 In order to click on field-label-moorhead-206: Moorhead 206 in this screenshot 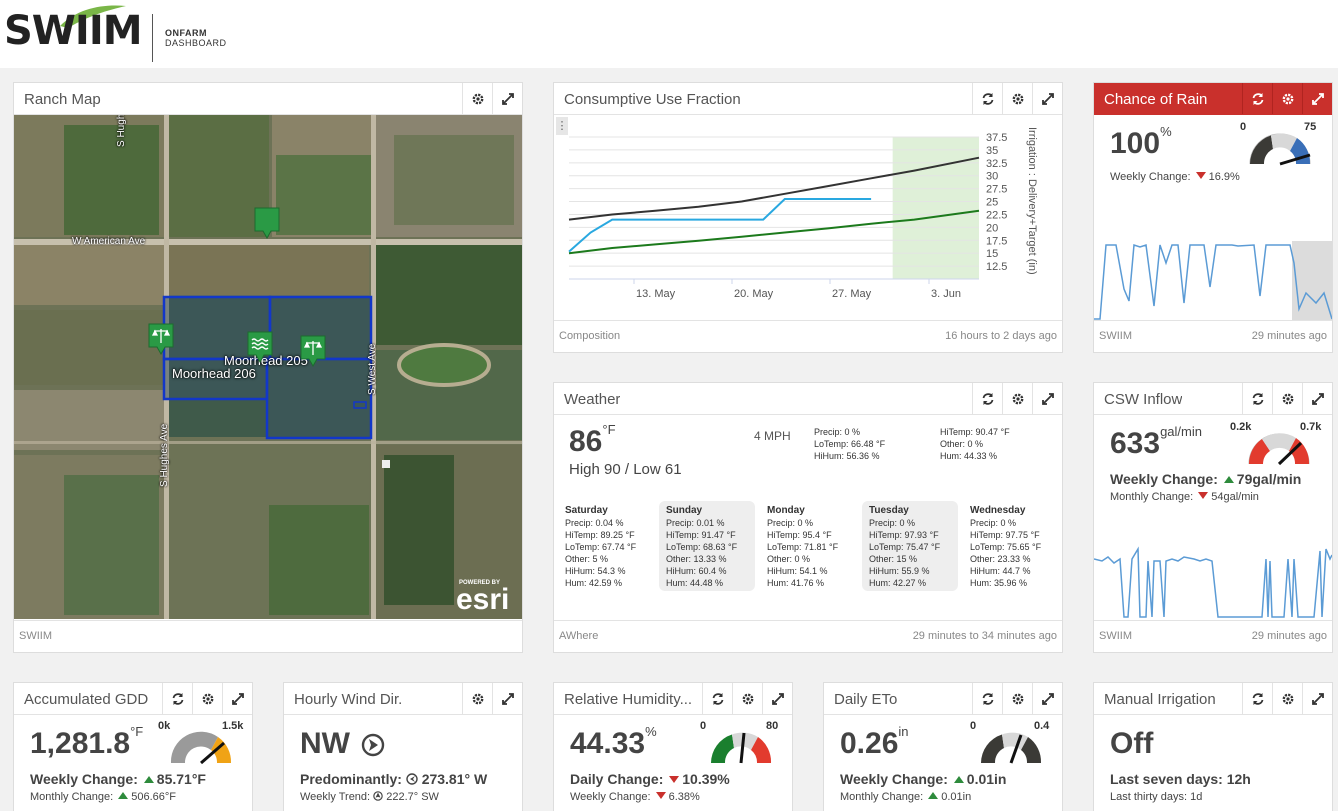, I will do `click(214, 373)`.